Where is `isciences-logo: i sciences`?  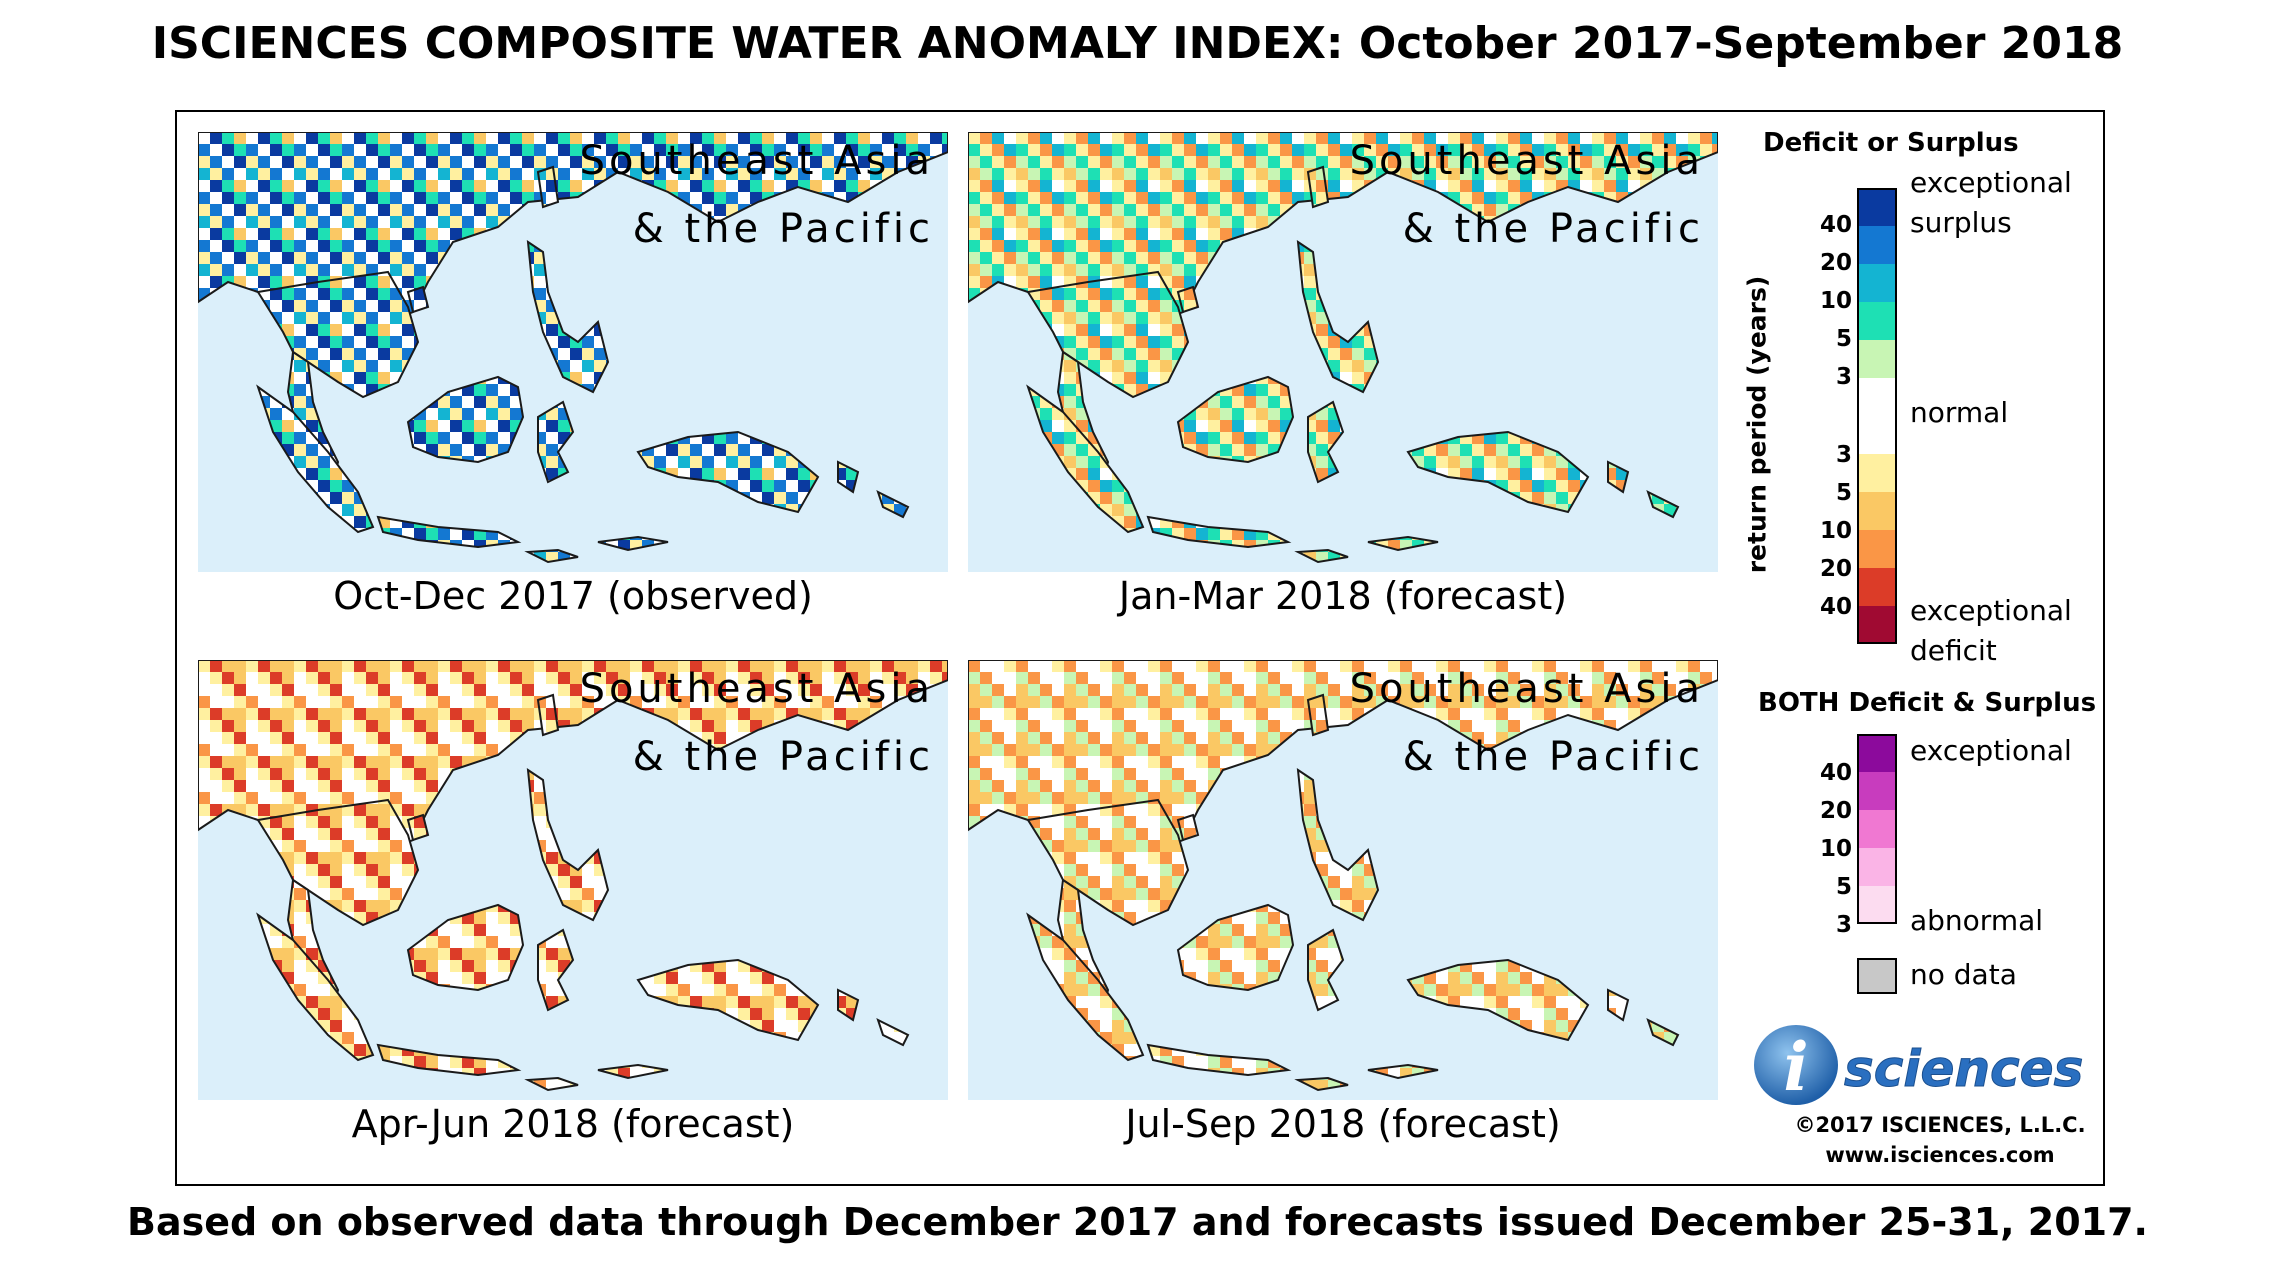
isciences-logo: i sciences is located at coordinates (1918, 1065).